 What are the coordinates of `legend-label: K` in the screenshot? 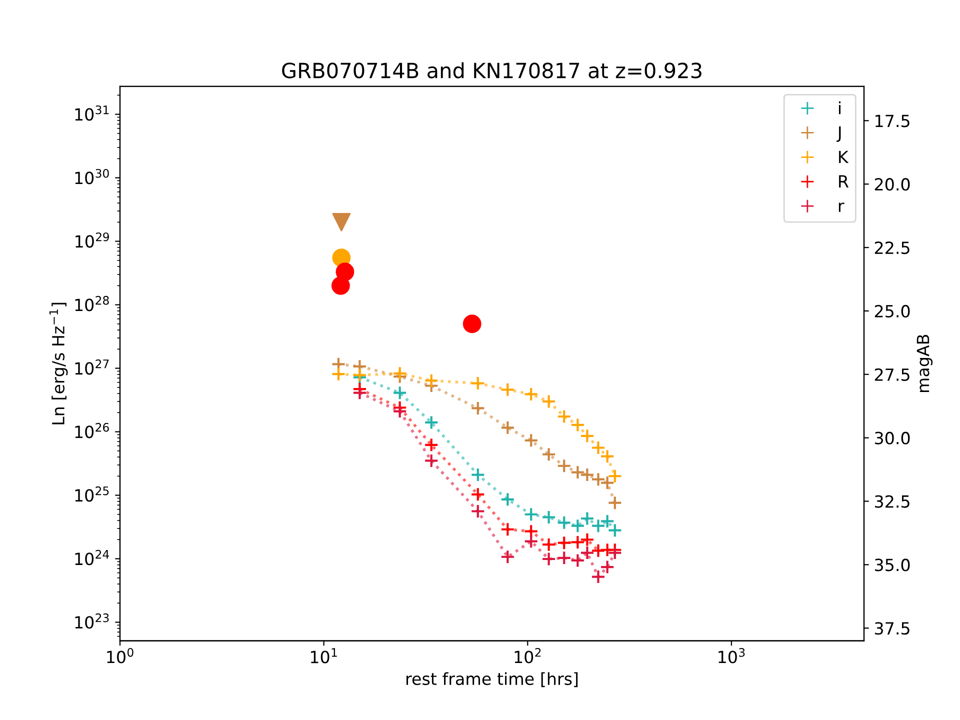 It's located at (844, 156).